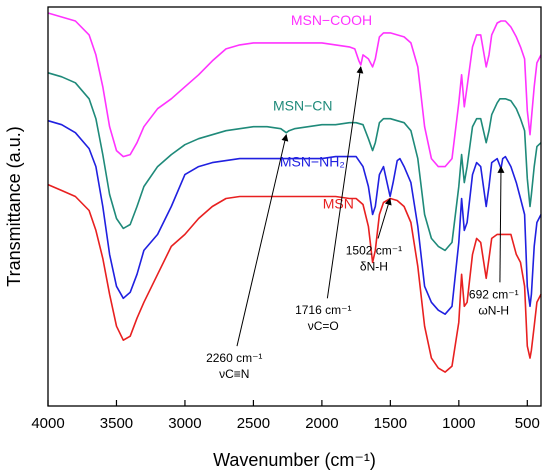 The height and width of the screenshot is (474, 550). What do you see at coordinates (494, 294) in the screenshot?
I see `annotation-label: 692 cm⁻¹` at bounding box center [494, 294].